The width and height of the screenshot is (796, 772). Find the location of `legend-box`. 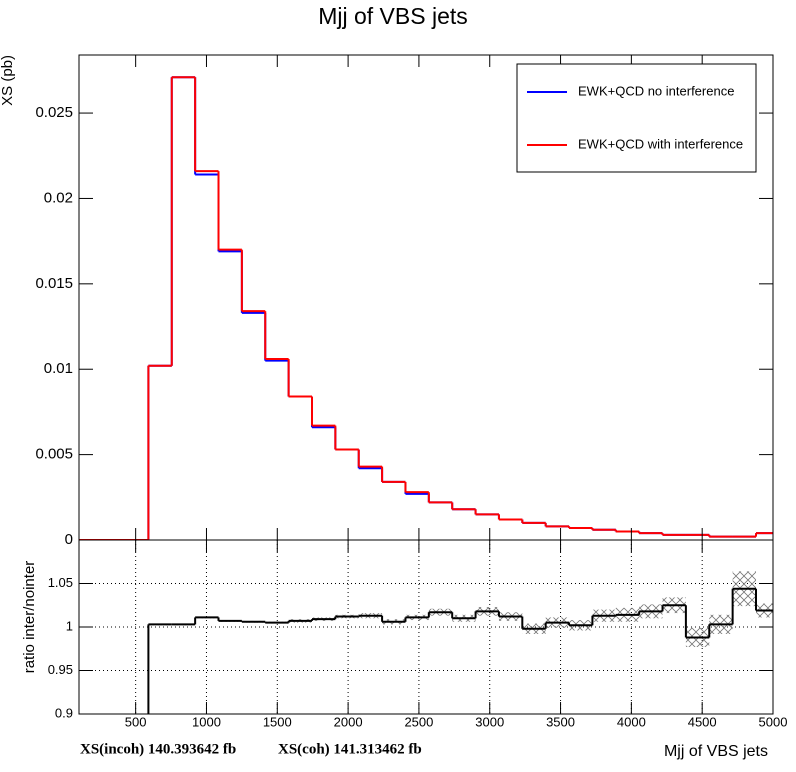

legend-box is located at coordinates (636, 118).